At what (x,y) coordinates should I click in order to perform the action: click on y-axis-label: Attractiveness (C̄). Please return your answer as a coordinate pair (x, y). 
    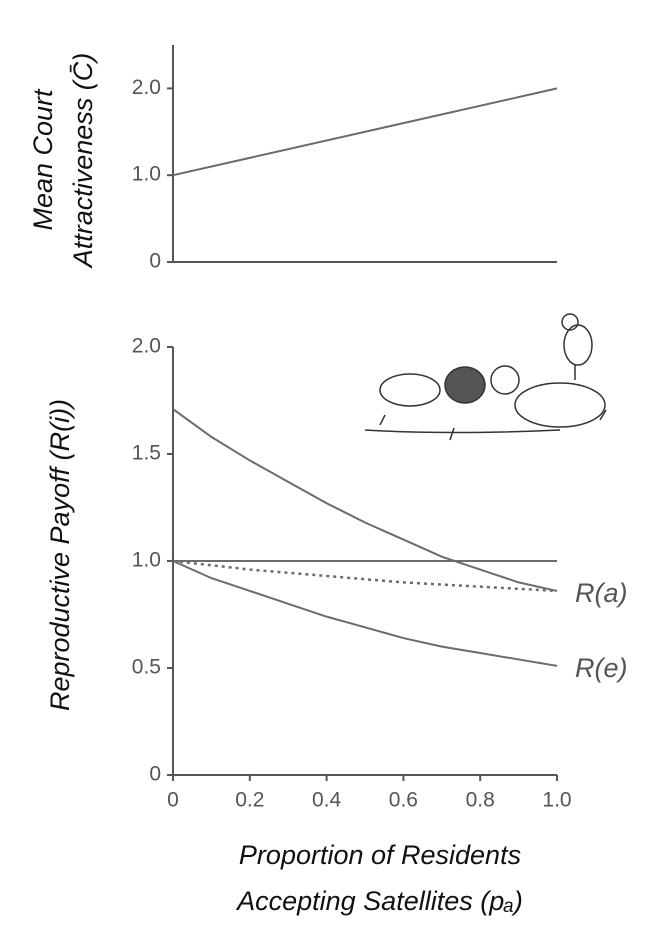
    Looking at the image, I should click on (83, 161).